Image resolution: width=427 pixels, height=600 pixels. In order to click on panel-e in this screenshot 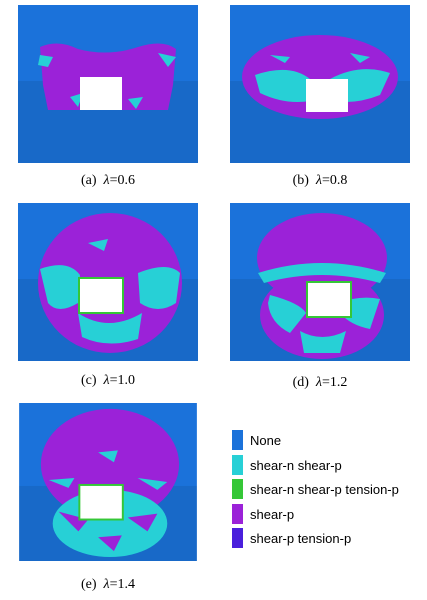, I will do `click(108, 482)`.